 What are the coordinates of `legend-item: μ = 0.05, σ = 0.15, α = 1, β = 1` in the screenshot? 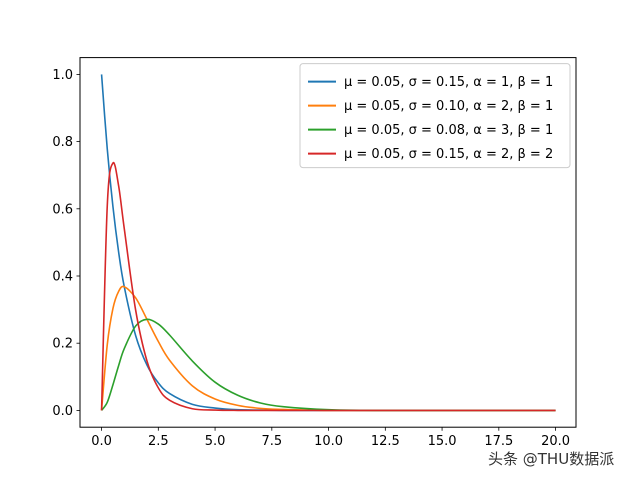 It's located at (430, 82).